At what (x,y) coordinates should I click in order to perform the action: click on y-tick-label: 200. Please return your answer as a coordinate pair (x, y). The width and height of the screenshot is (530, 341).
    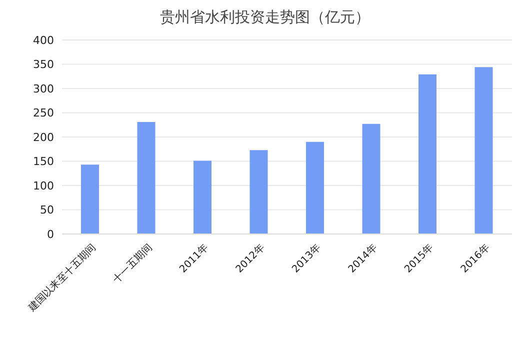
    Looking at the image, I should click on (43, 137).